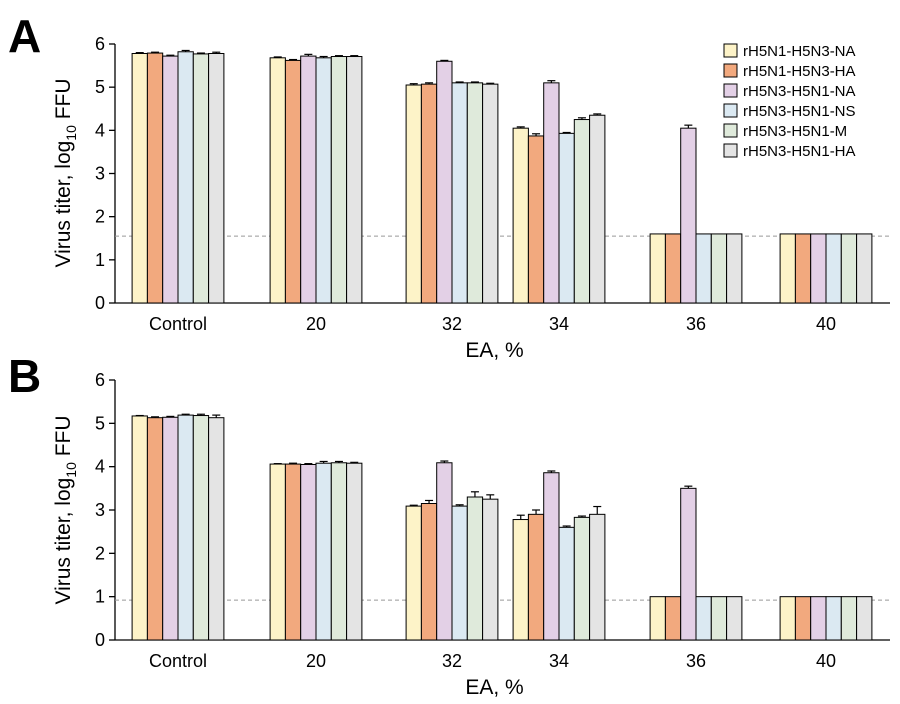 The image size is (900, 704). What do you see at coordinates (799, 111) in the screenshot?
I see `legend-label: rH5N3-H5N1-NS` at bounding box center [799, 111].